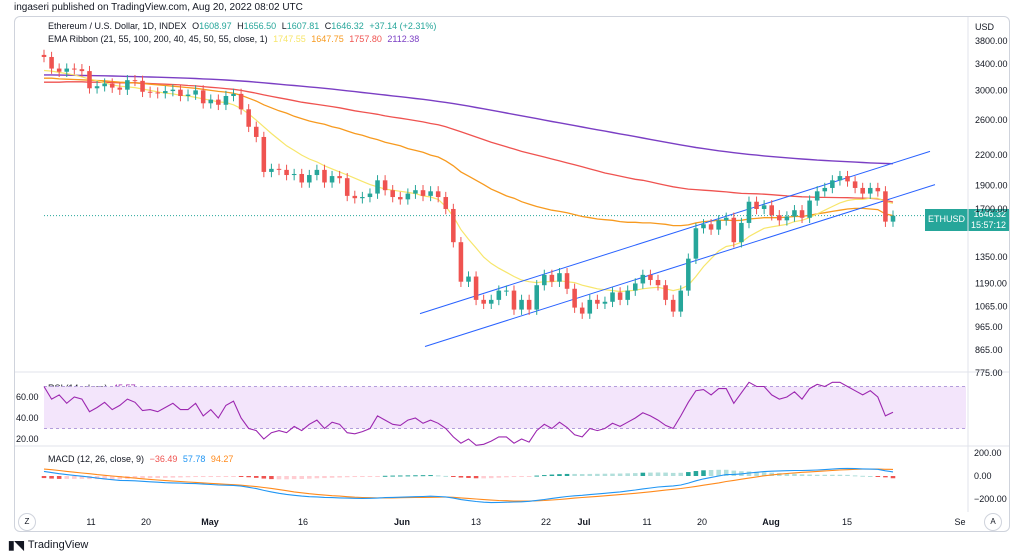 This screenshot has width=1024, height=555. What do you see at coordinates (680, 265) in the screenshot?
I see `channel-lower-line` at bounding box center [680, 265].